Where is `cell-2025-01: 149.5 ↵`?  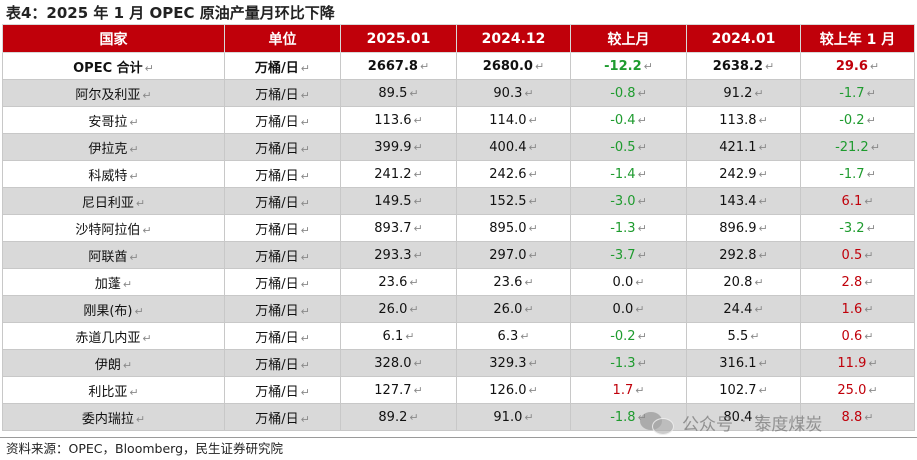
cell-2025-01: 149.5 ↵ is located at coordinates (398, 201).